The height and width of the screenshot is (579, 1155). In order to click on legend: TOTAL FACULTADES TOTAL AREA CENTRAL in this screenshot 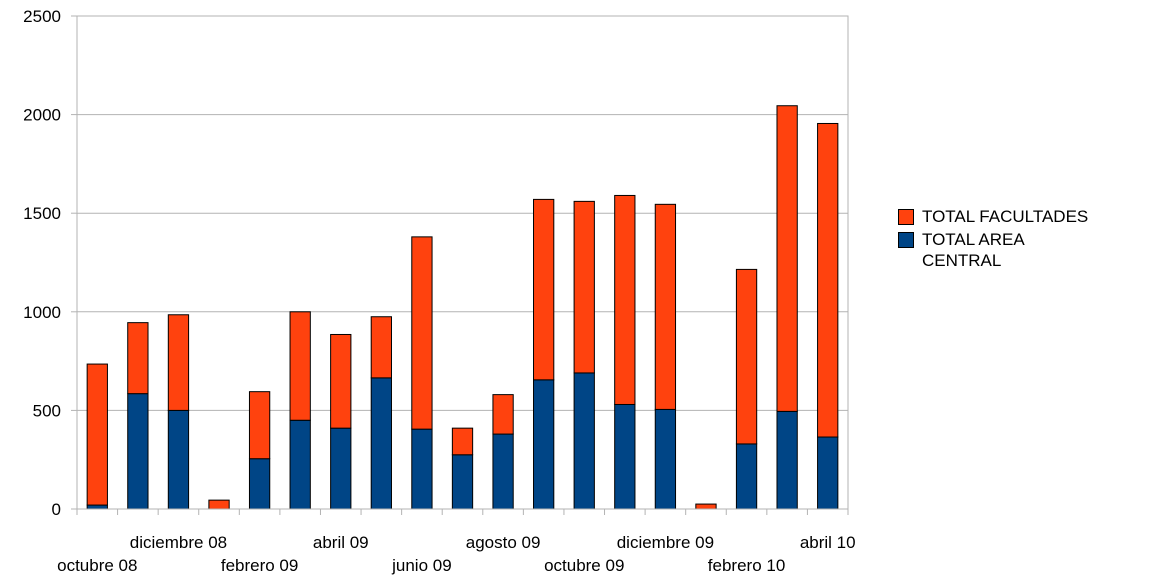, I will do `click(1026, 239)`.